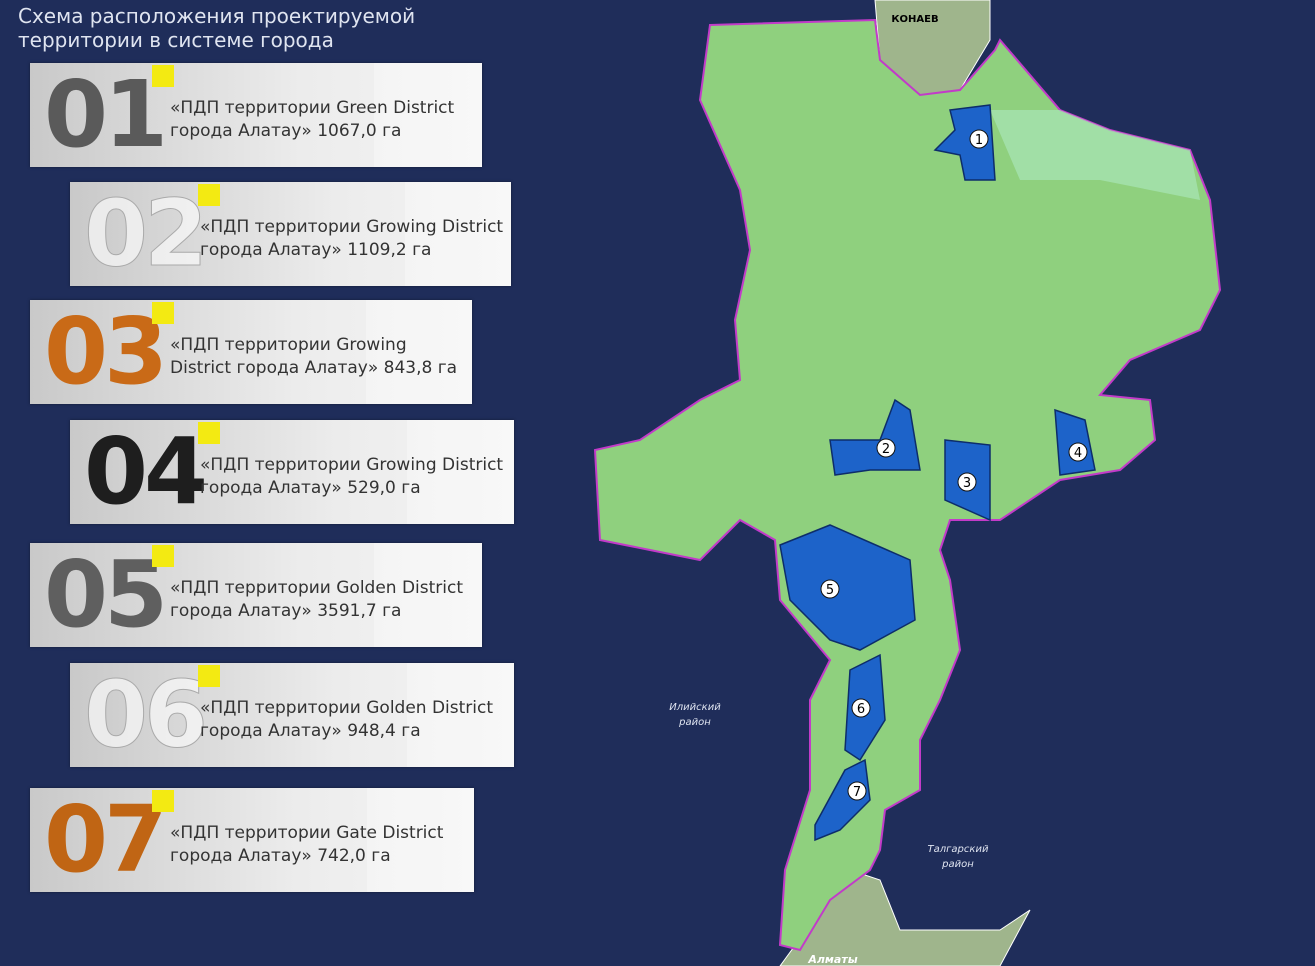 This screenshot has height=966, width=1315. What do you see at coordinates (288, 345) in the screenshot?
I see `card-text-line: «ПДП территории Growing` at bounding box center [288, 345].